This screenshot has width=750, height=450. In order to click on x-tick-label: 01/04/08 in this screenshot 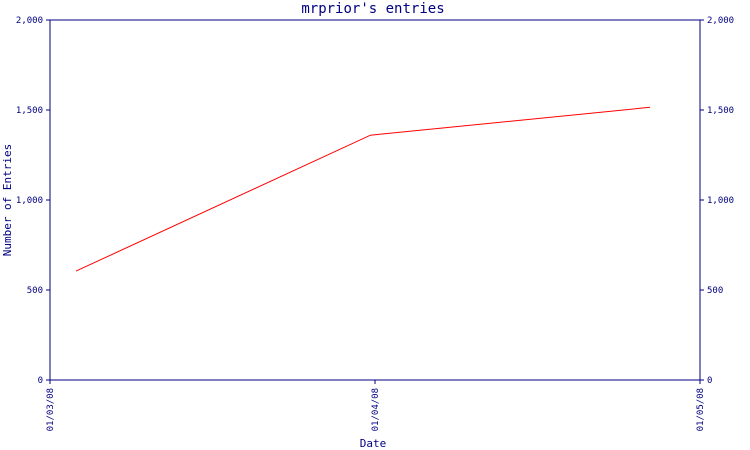, I will do `click(376, 409)`.